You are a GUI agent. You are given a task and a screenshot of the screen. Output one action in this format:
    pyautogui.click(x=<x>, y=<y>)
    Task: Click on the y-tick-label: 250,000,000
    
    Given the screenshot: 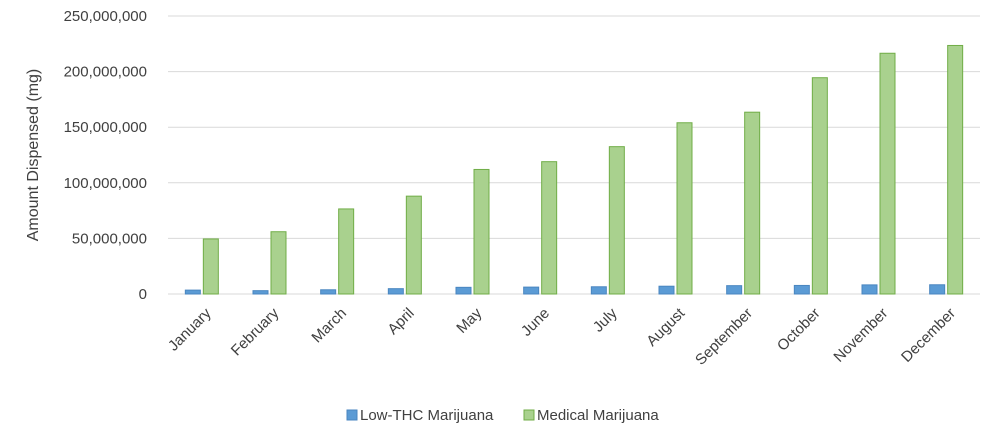 What is the action you would take?
    pyautogui.click(x=105, y=16)
    